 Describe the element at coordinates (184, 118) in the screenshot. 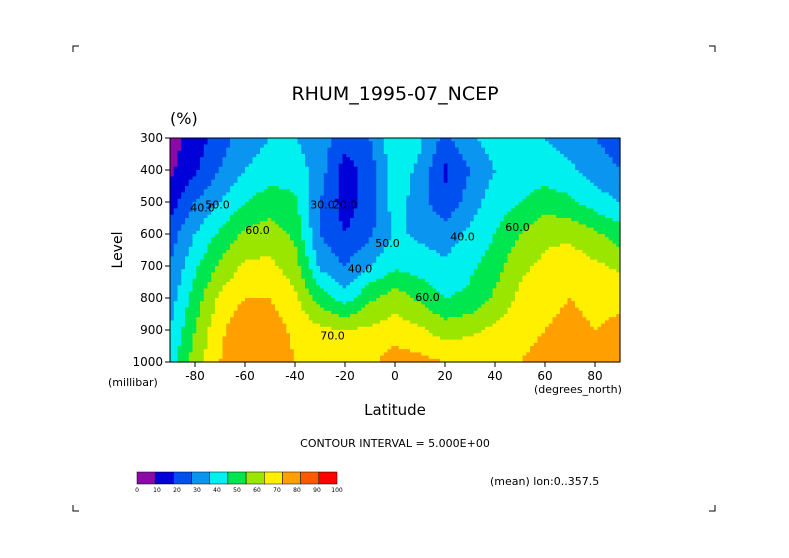

I see `unit-label: (%)` at that location.